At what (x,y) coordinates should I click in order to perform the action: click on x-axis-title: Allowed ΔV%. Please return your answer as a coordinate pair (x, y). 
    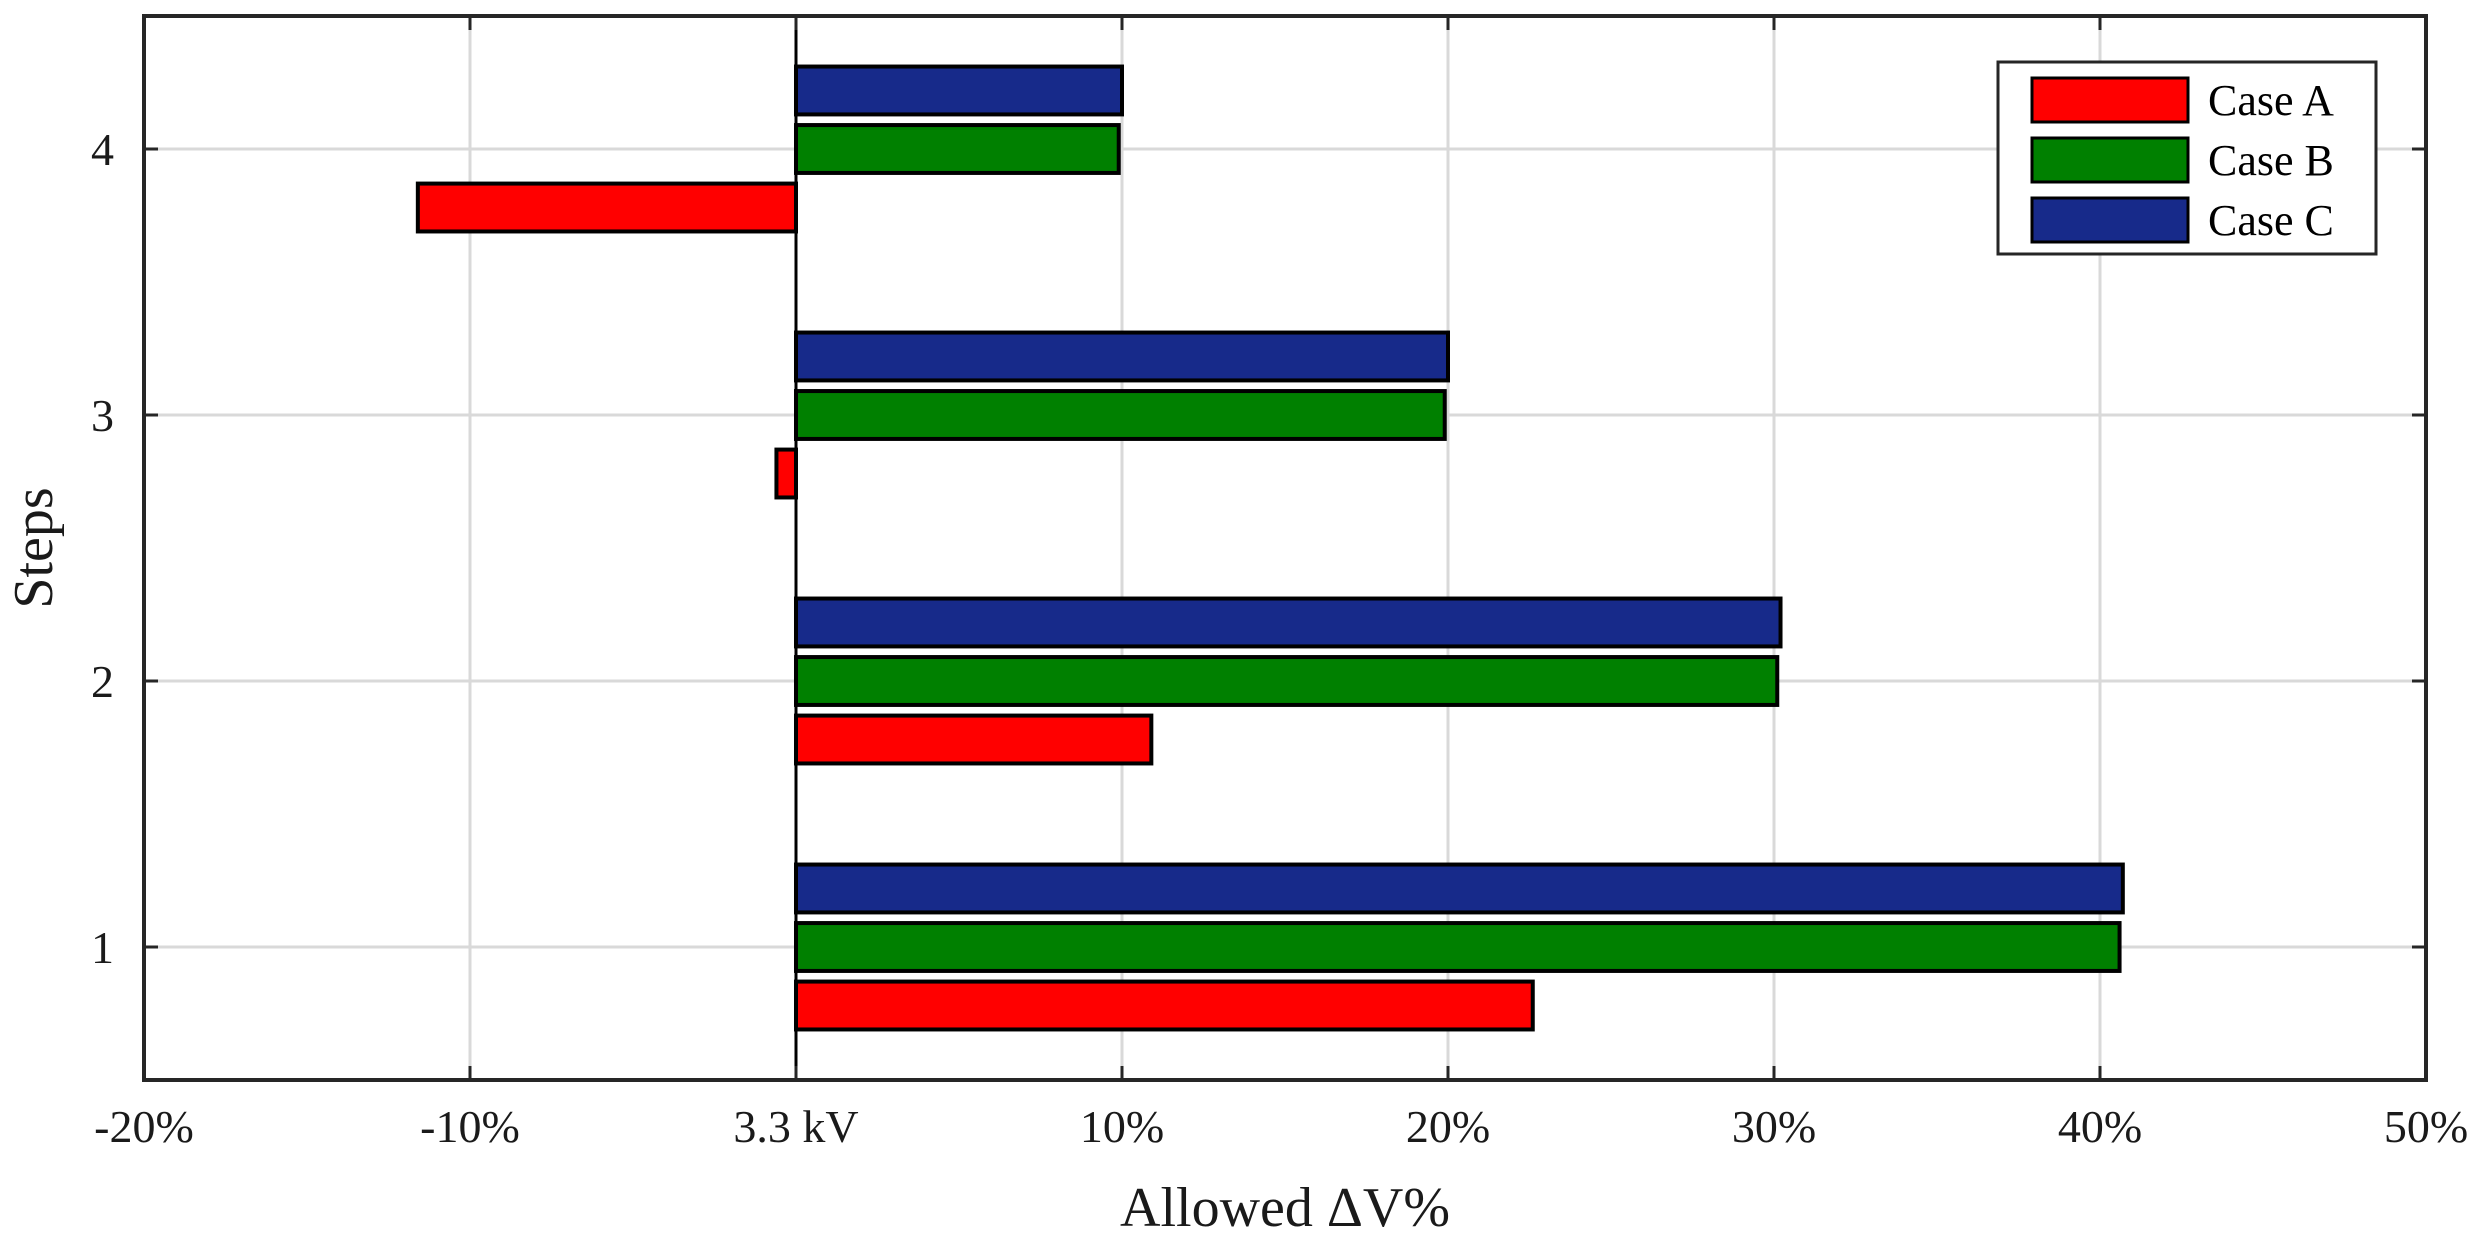
    Looking at the image, I should click on (1285, 1208).